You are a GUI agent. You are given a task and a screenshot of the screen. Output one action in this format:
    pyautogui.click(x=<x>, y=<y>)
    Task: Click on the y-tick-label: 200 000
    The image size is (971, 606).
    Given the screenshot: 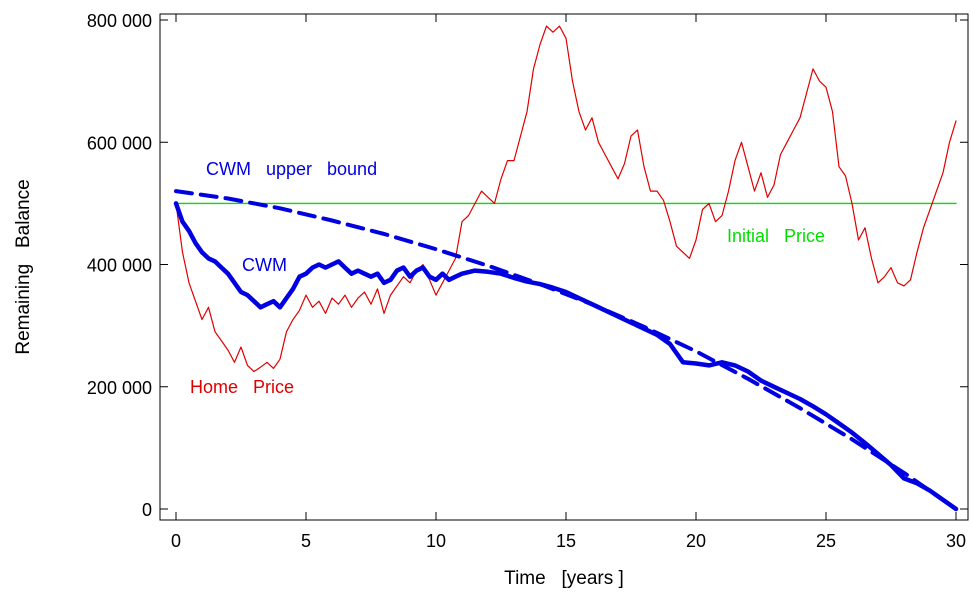 What is the action you would take?
    pyautogui.click(x=119, y=388)
    